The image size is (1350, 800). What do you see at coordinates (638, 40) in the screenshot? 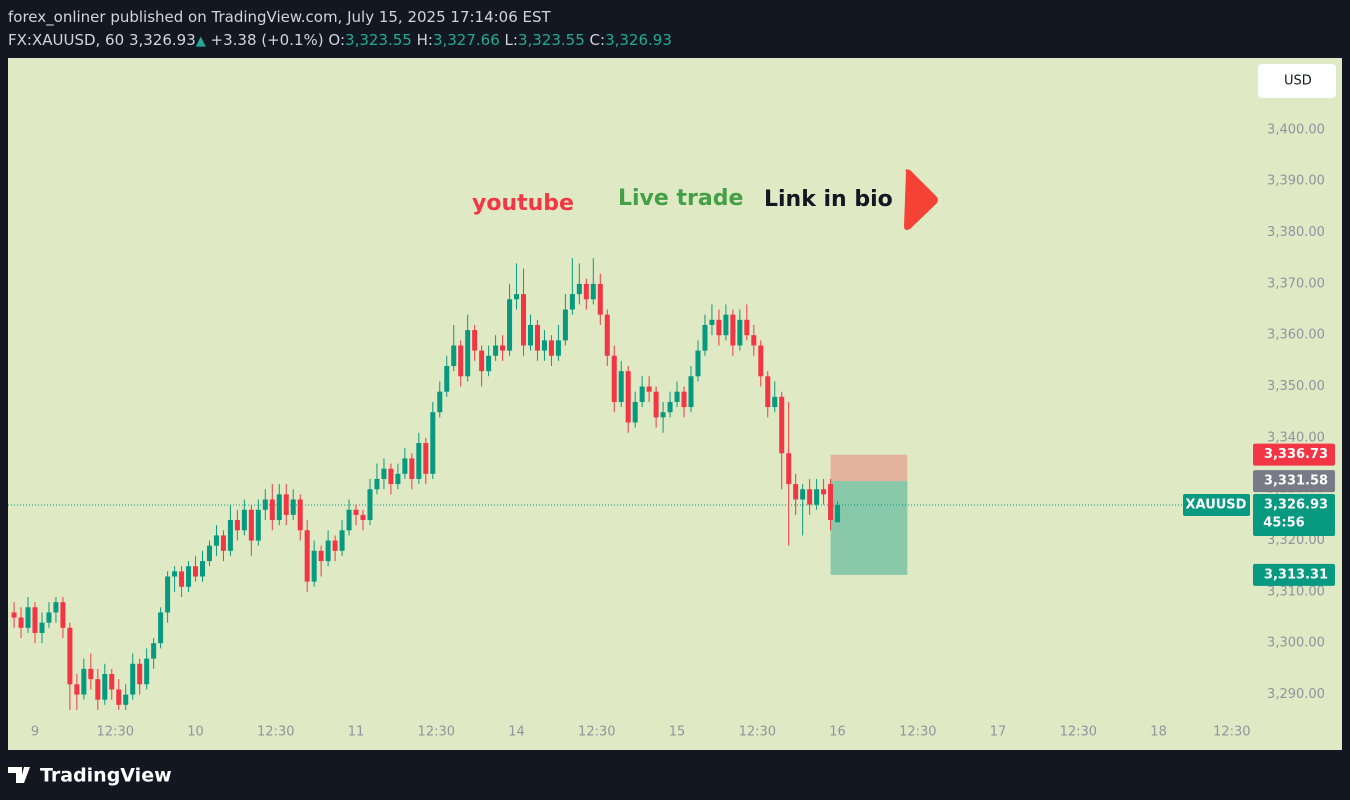
I see `close: 3,326.93` at bounding box center [638, 40].